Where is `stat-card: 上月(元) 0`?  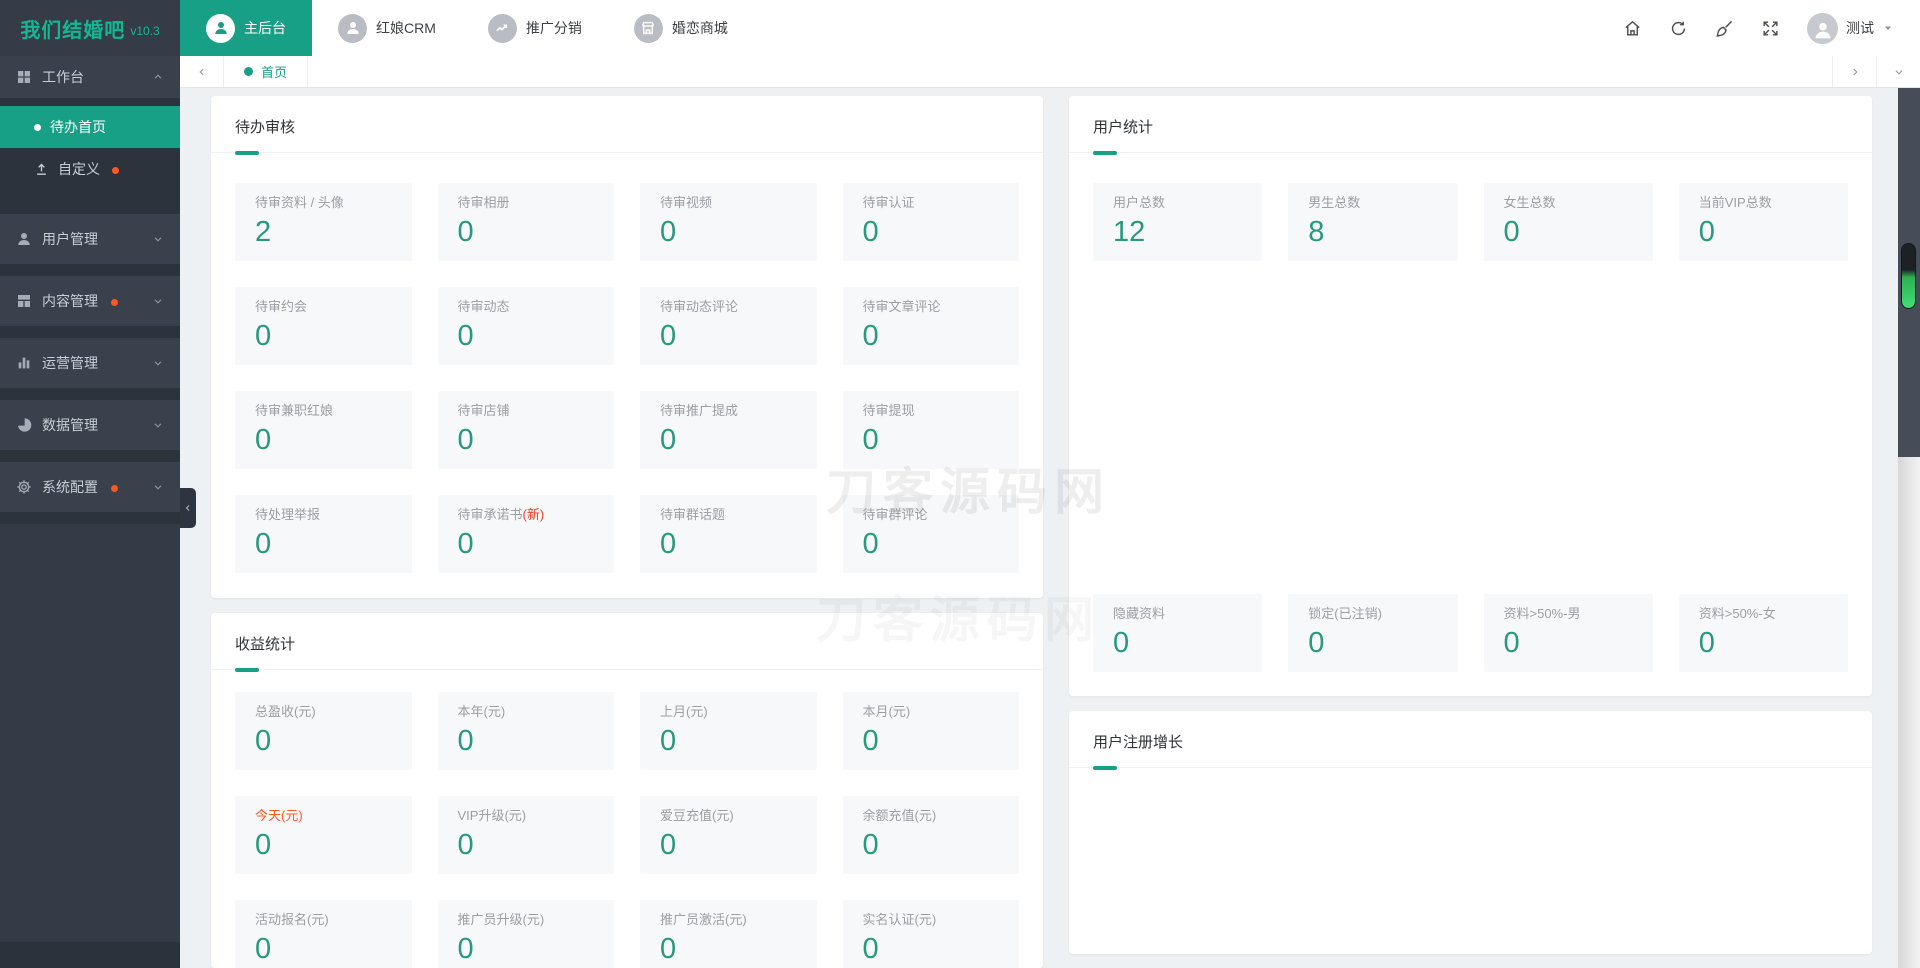 stat-card: 上月(元) 0 is located at coordinates (728, 731).